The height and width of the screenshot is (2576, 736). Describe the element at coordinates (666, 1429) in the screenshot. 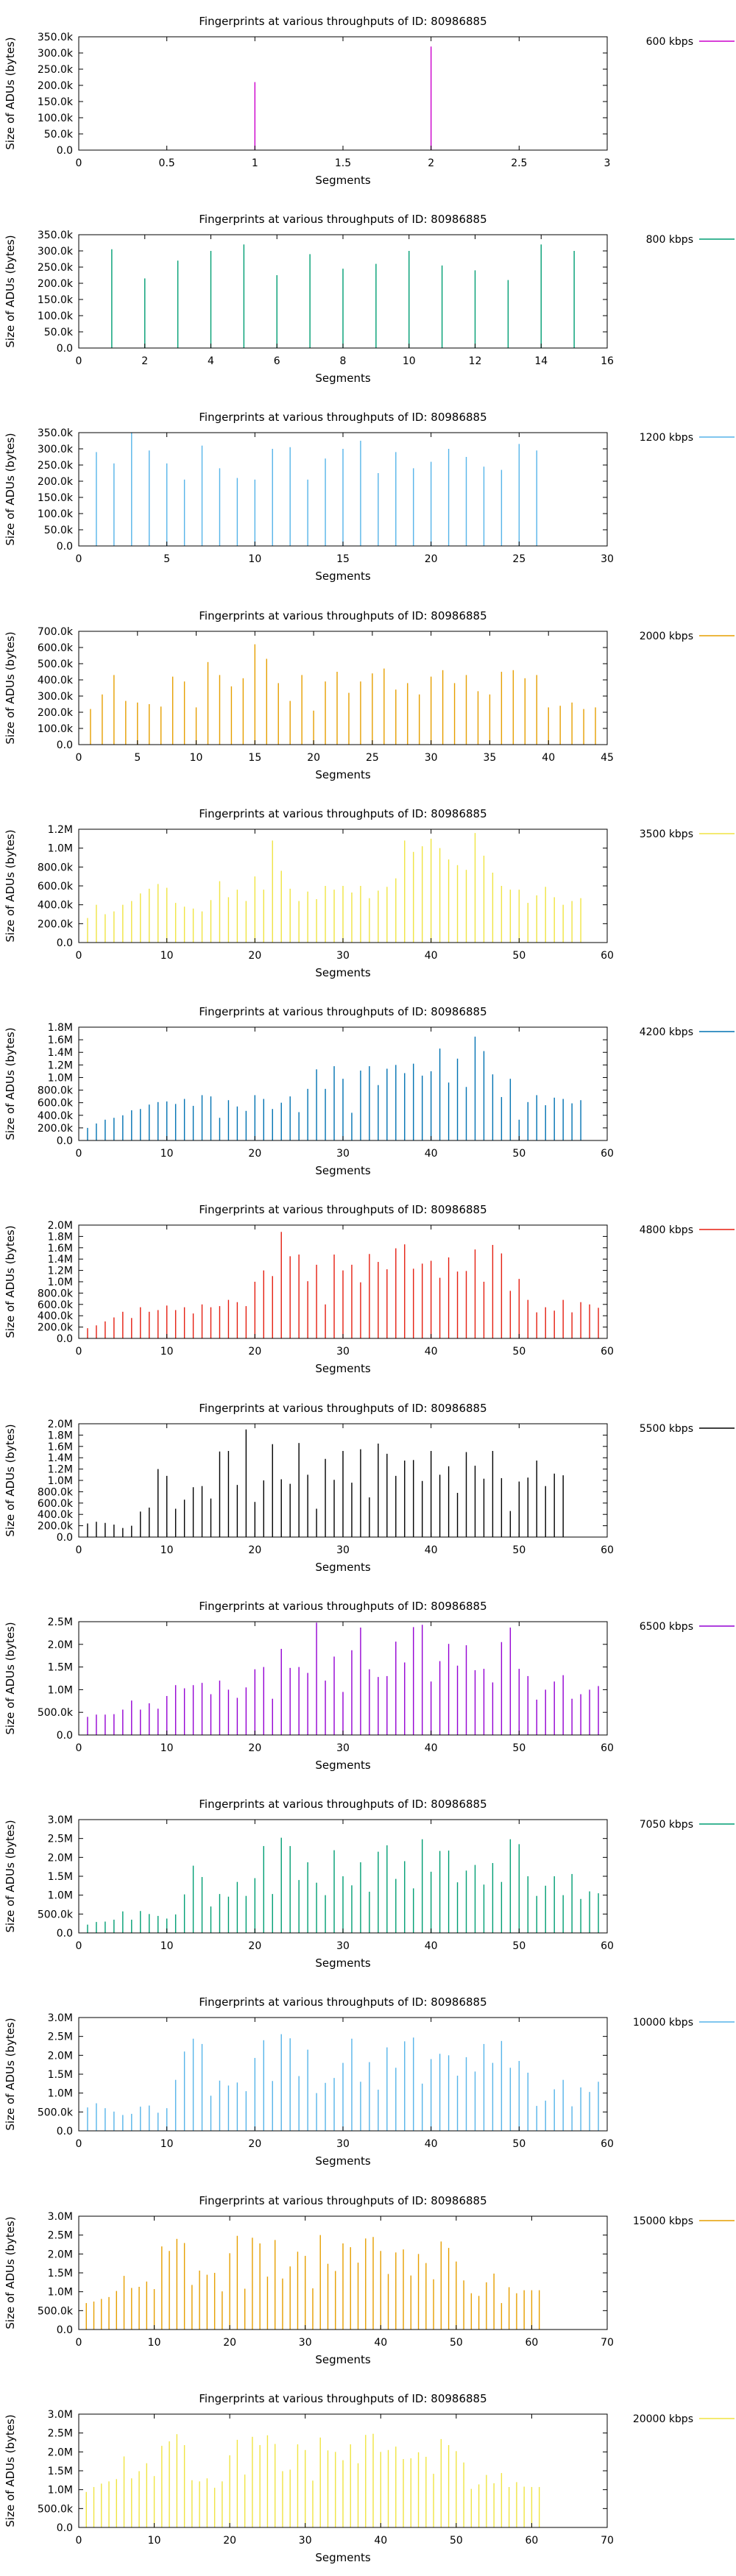

I see `legend-label: 5500 kbps` at that location.